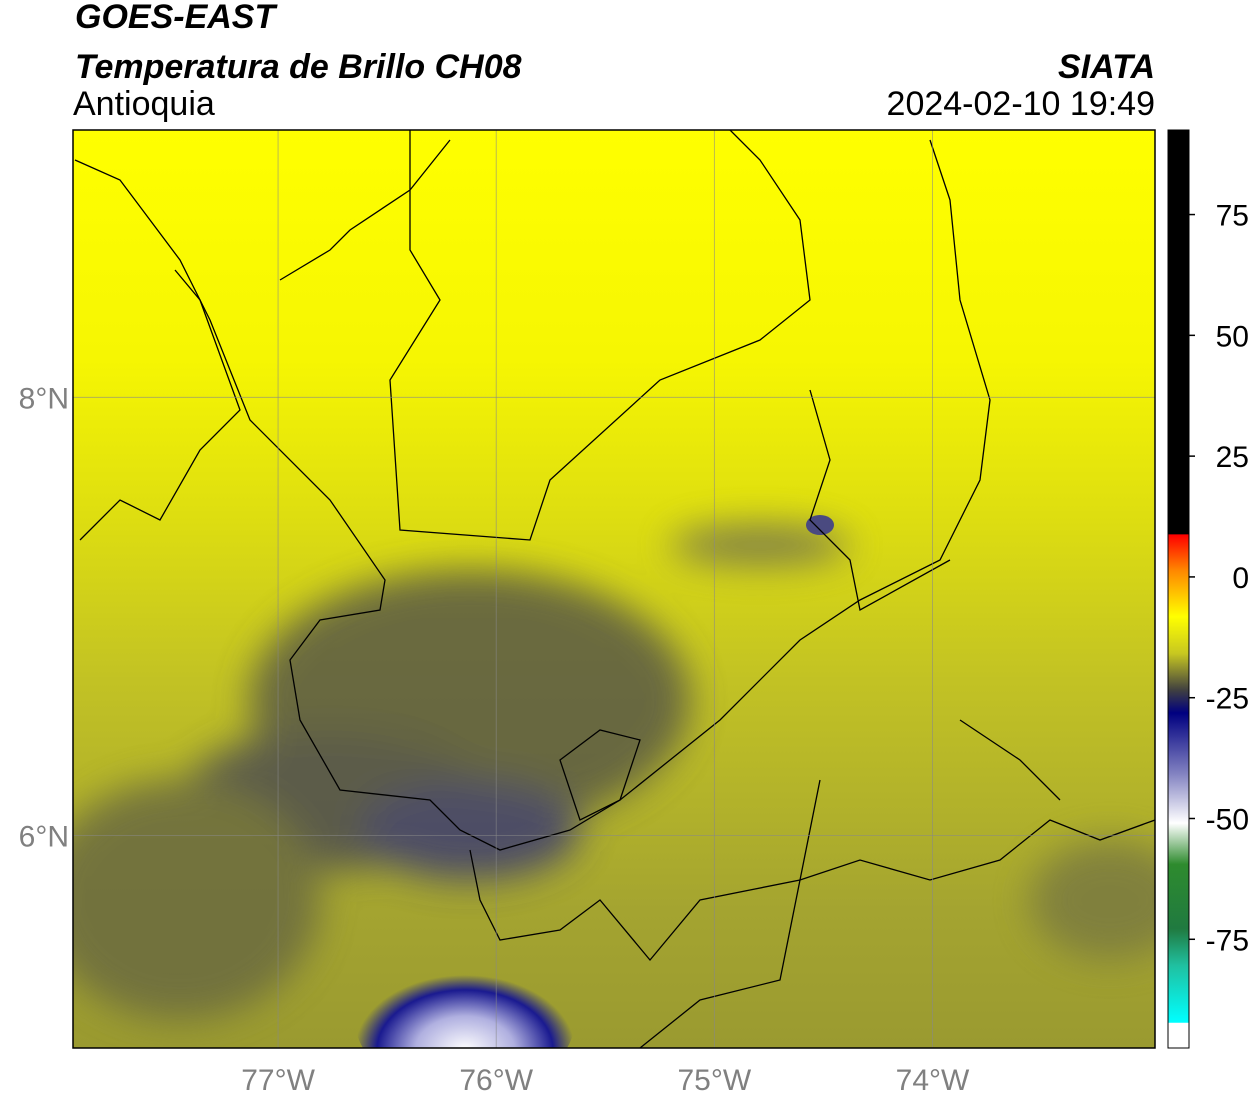 The height and width of the screenshot is (1099, 1252). Describe the element at coordinates (1232, 336) in the screenshot. I see `colorbar-tick-label: 50` at that location.